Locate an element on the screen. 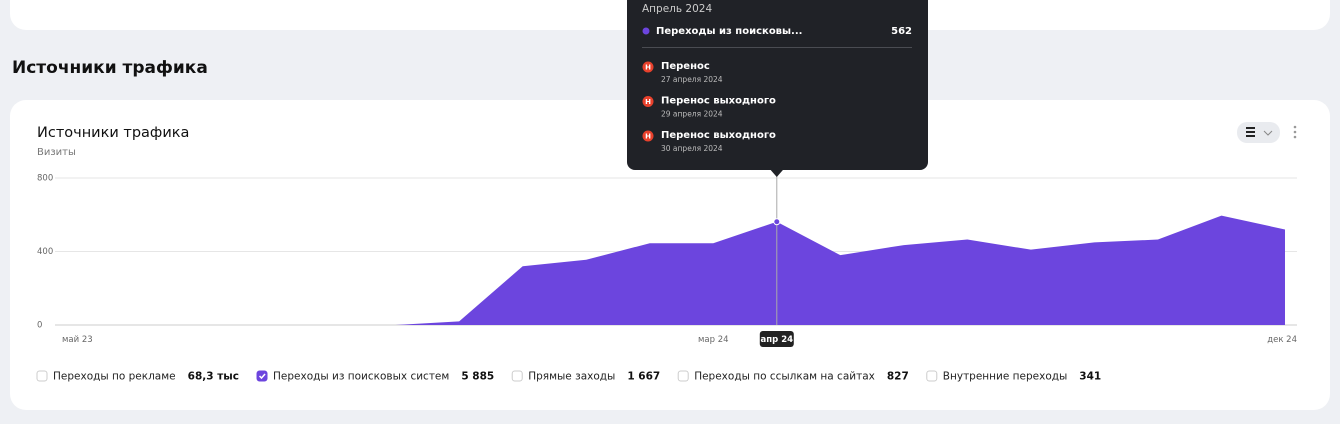 The image size is (1340, 424). legend-label: Внутренние переходы is located at coordinates (1005, 377).